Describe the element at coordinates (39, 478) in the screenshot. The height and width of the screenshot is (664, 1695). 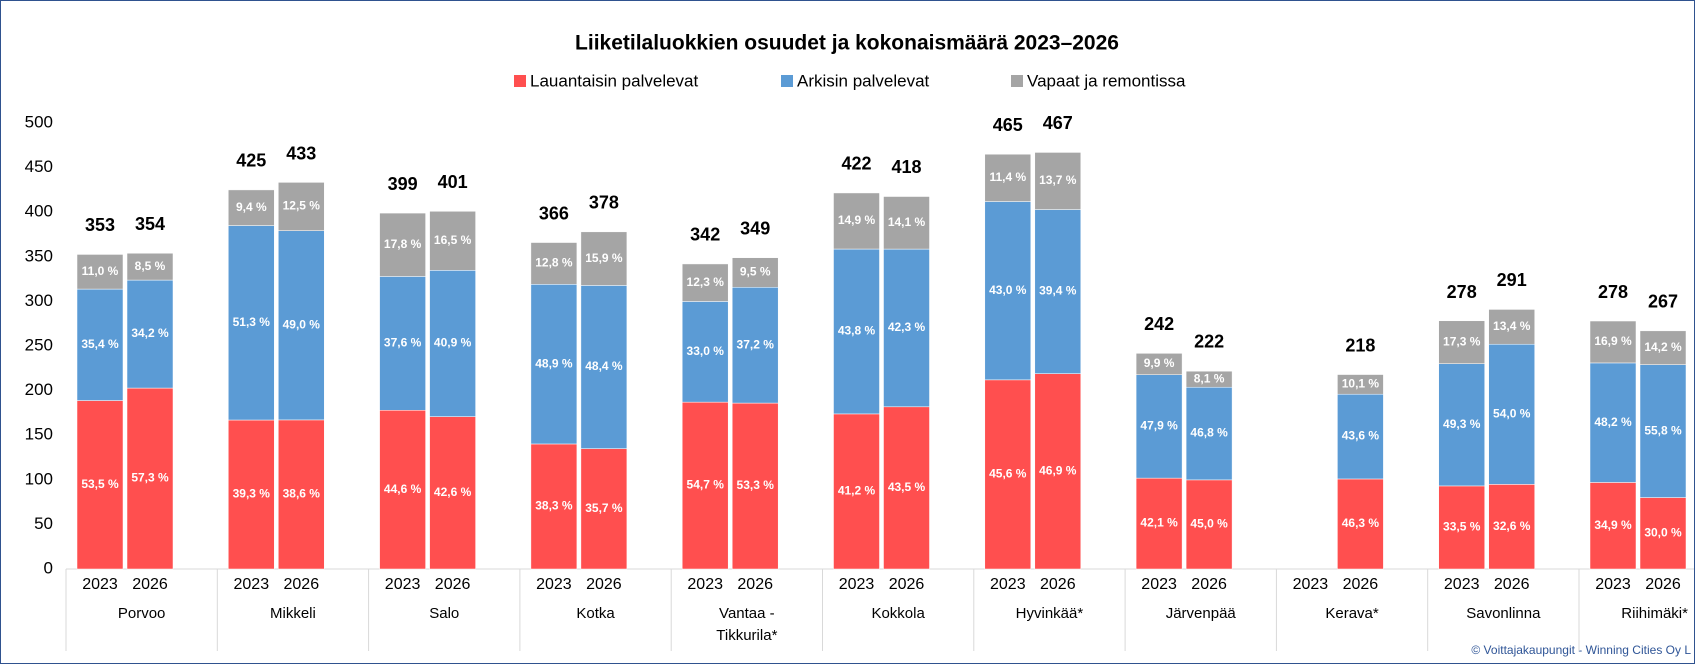
I see `y-tick-label: 100` at that location.